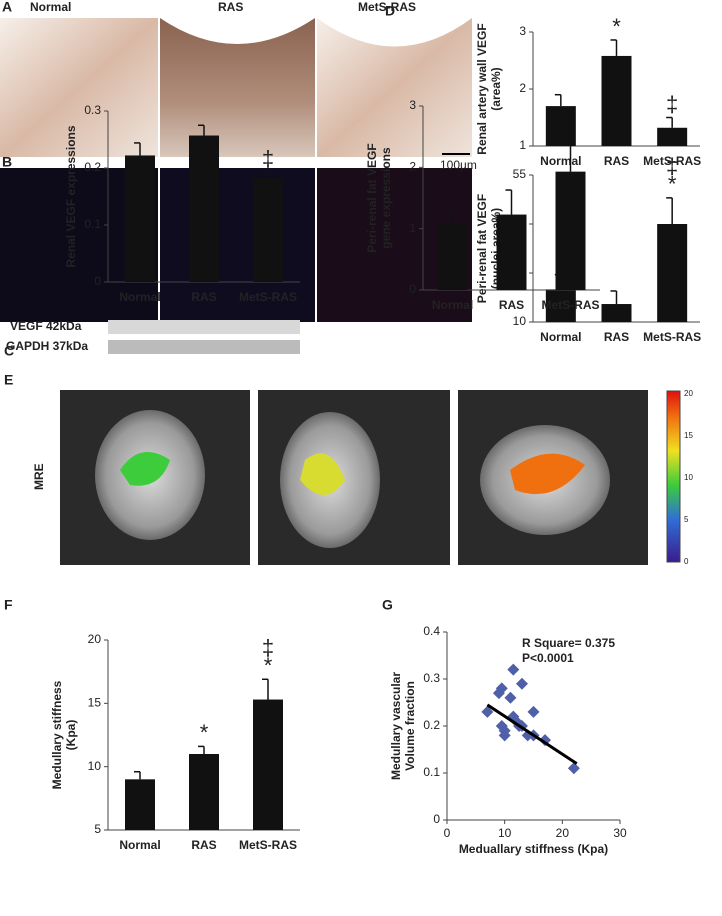 This screenshot has width=722, height=916. I want to click on x-tick-label: 20, so click(563, 833).